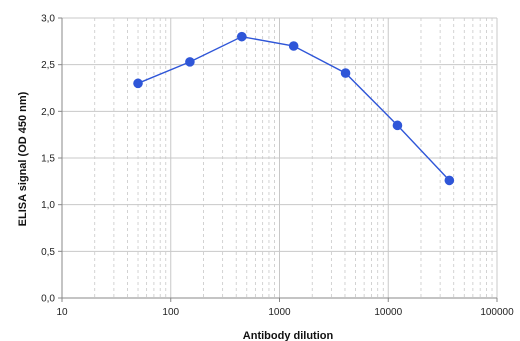 The width and height of the screenshot is (520, 341). What do you see at coordinates (497, 312) in the screenshot?
I see `x-tick-label: 100000` at bounding box center [497, 312].